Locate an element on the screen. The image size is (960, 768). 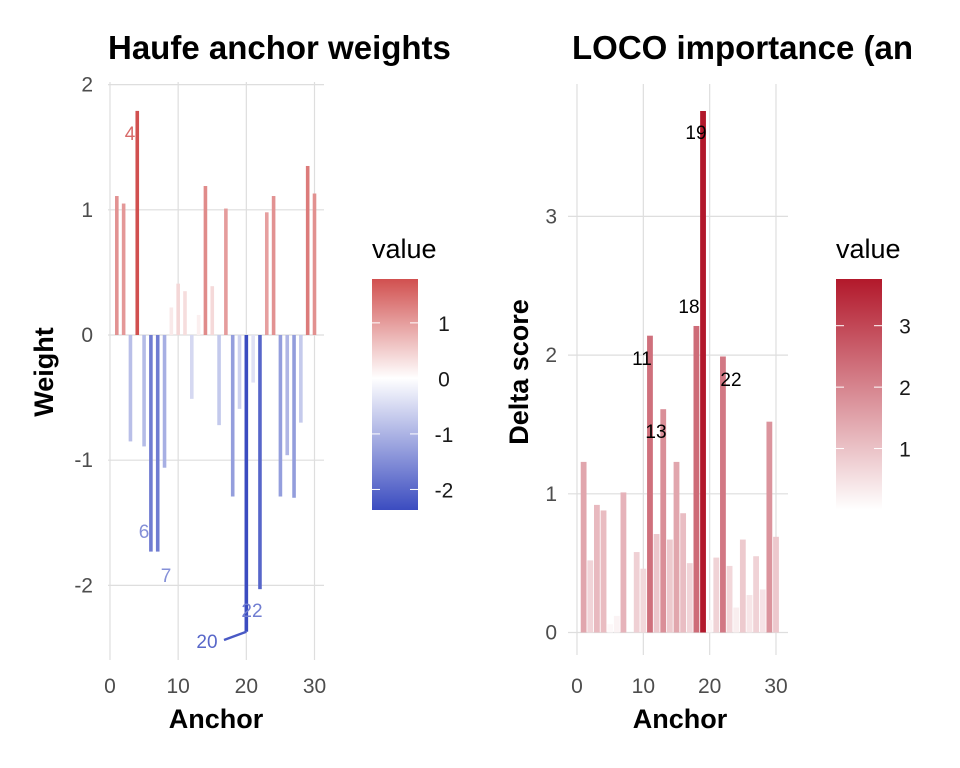
bars-left is located at coordinates (216, 371).